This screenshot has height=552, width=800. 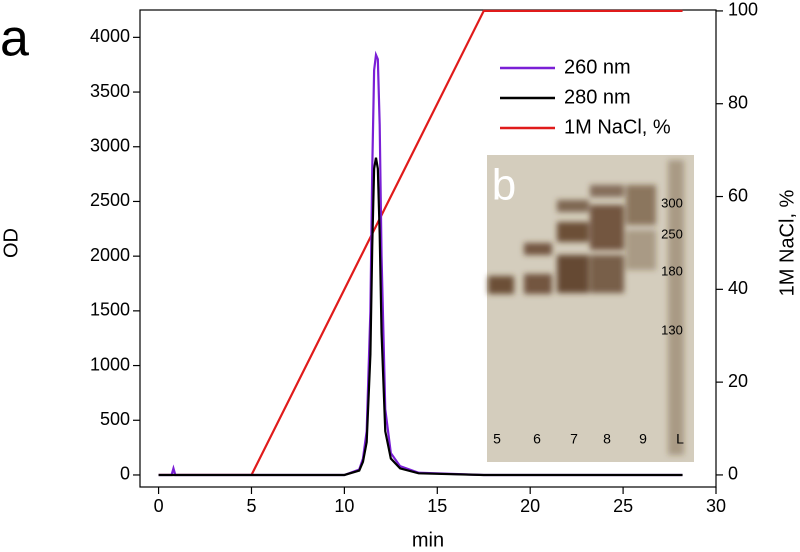 What do you see at coordinates (733, 474) in the screenshot?
I see `y2-tick-label: 0` at bounding box center [733, 474].